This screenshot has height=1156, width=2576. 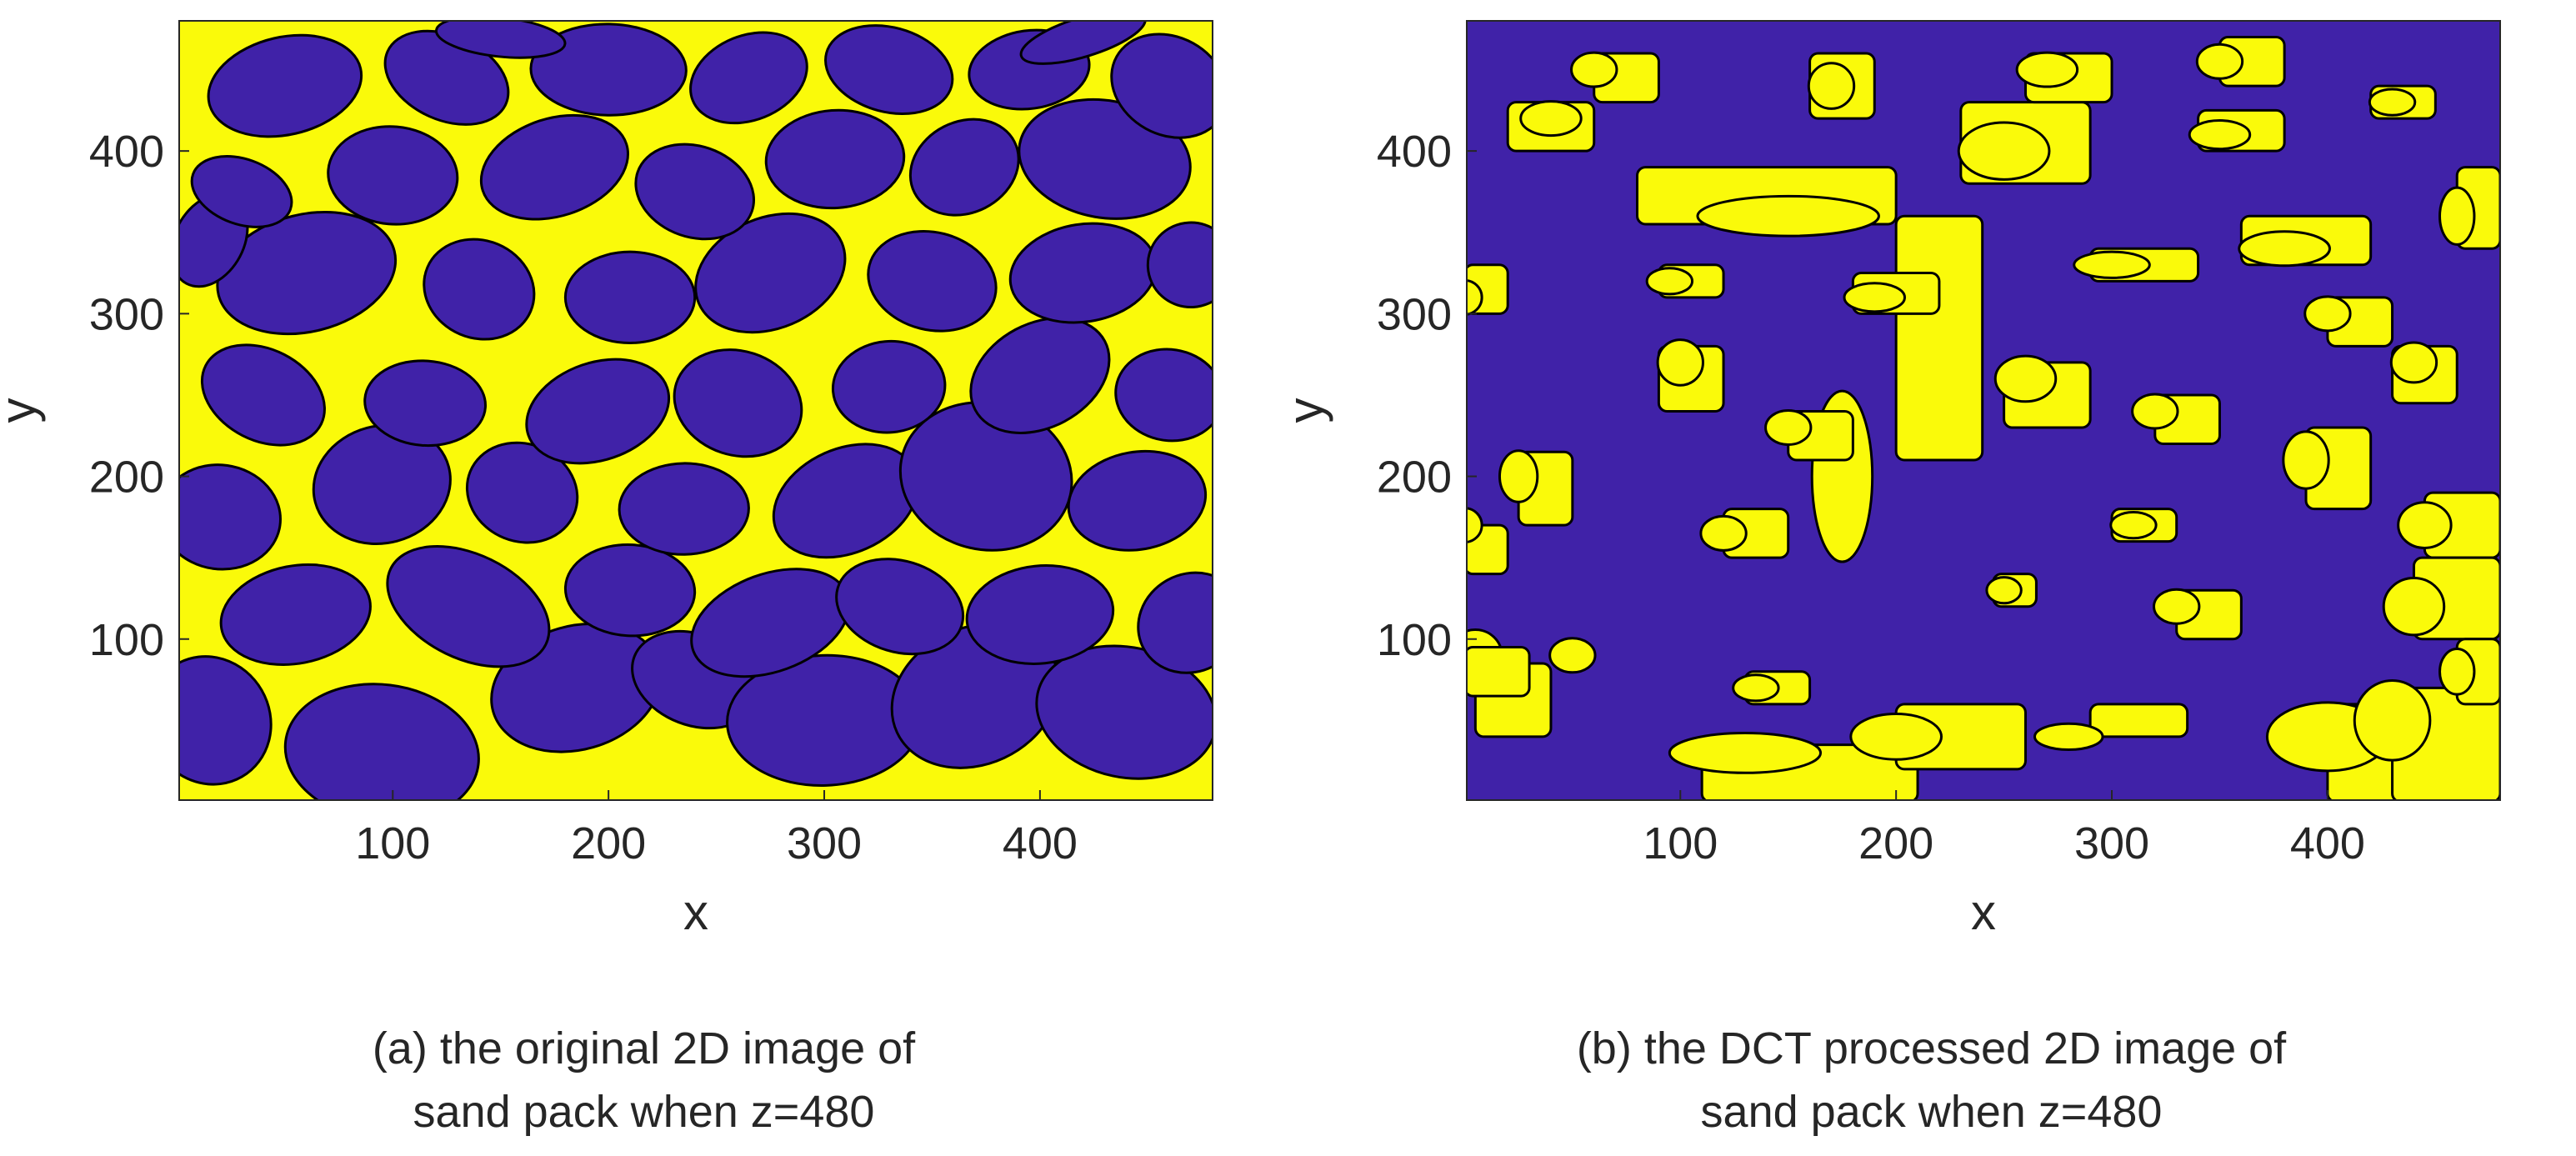 What do you see at coordinates (1681, 843) in the screenshot?
I see `x-tick-label: 100` at bounding box center [1681, 843].